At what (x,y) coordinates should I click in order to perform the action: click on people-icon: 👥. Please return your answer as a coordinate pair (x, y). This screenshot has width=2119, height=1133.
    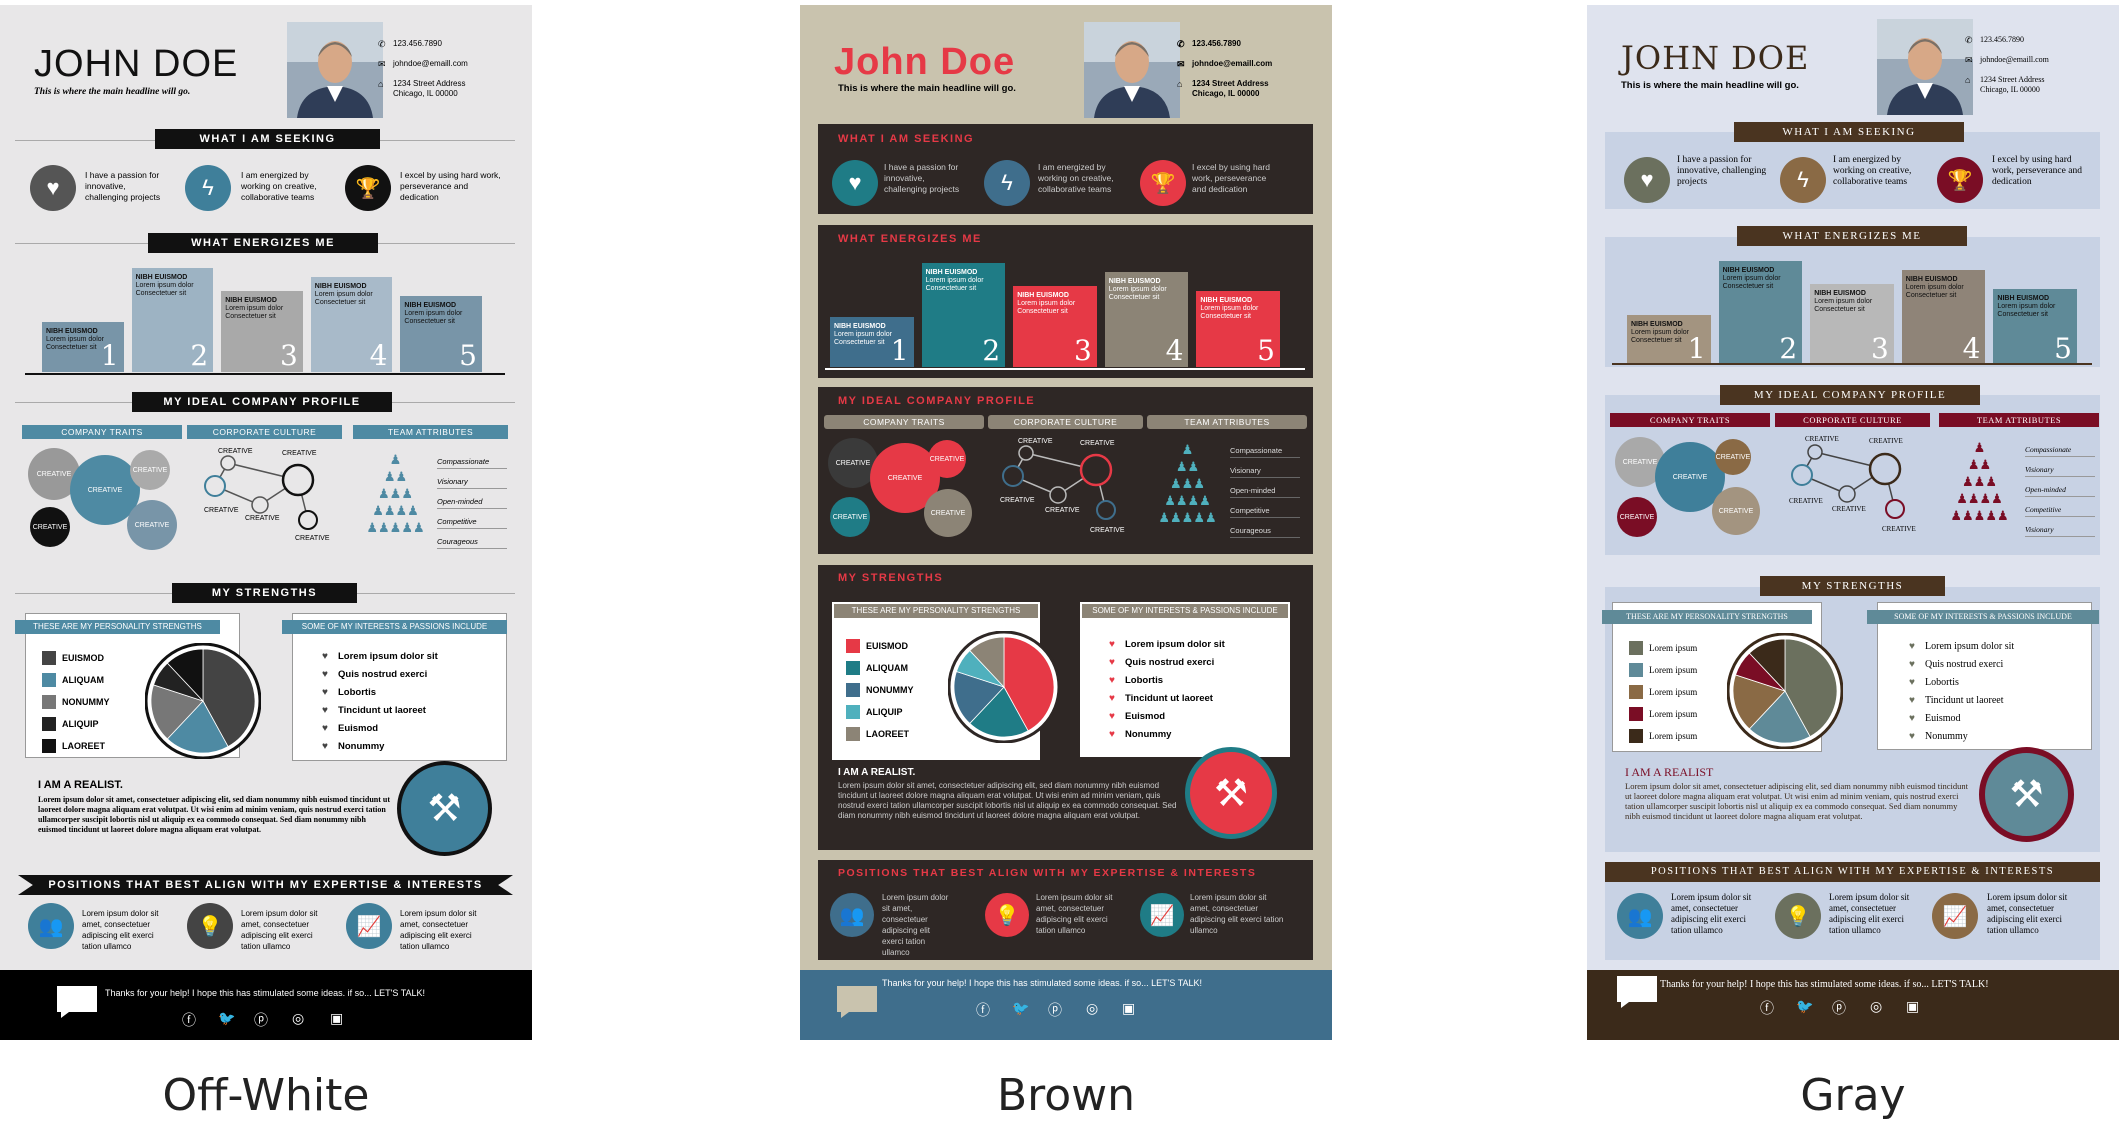
    Looking at the image, I should click on (852, 915).